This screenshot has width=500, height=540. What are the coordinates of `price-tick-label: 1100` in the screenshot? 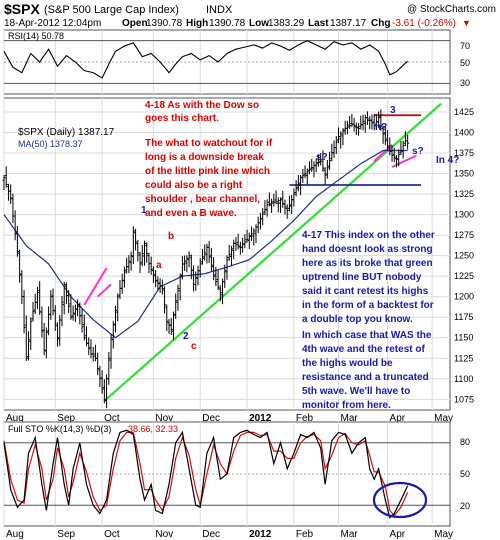 It's located at (463, 379).